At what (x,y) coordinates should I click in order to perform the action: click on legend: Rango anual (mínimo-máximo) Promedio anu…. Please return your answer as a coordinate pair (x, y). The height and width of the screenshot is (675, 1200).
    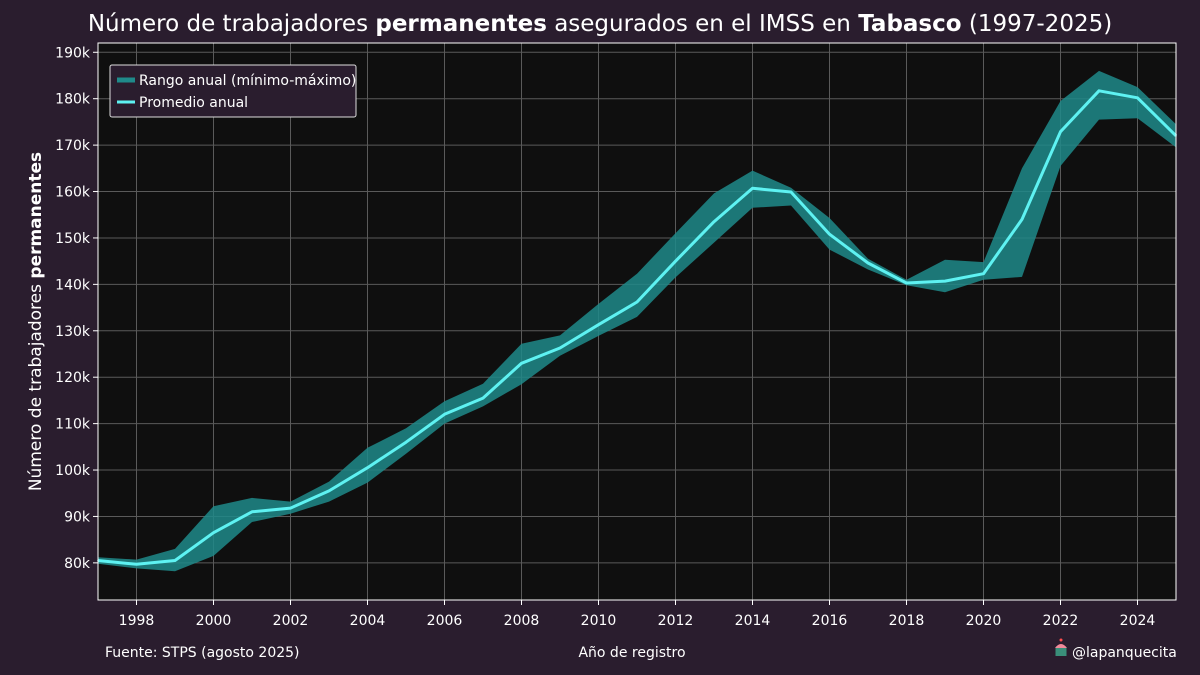
    Looking at the image, I should click on (233, 91).